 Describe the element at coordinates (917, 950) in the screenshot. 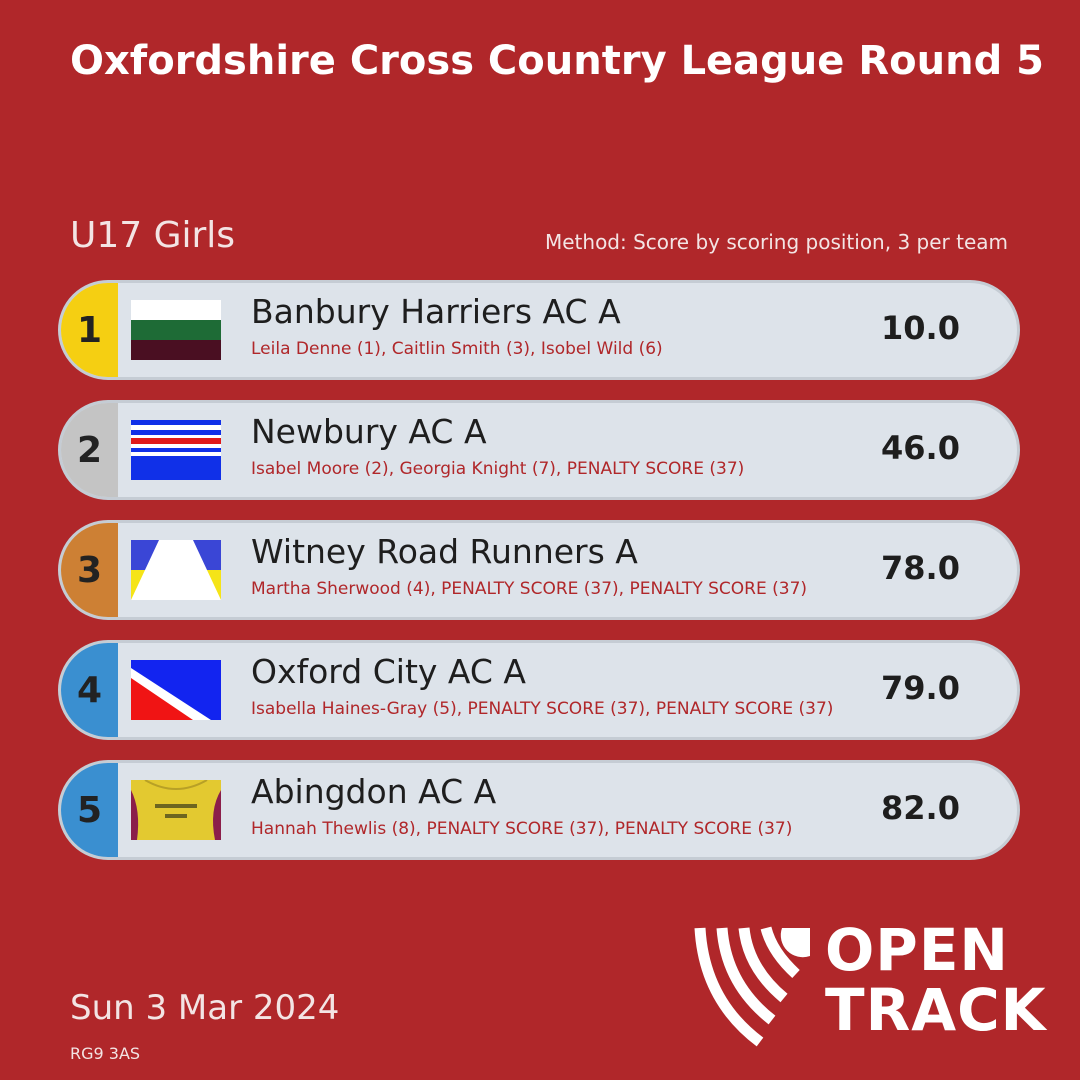

I see `logo-line-open: OPEN` at that location.